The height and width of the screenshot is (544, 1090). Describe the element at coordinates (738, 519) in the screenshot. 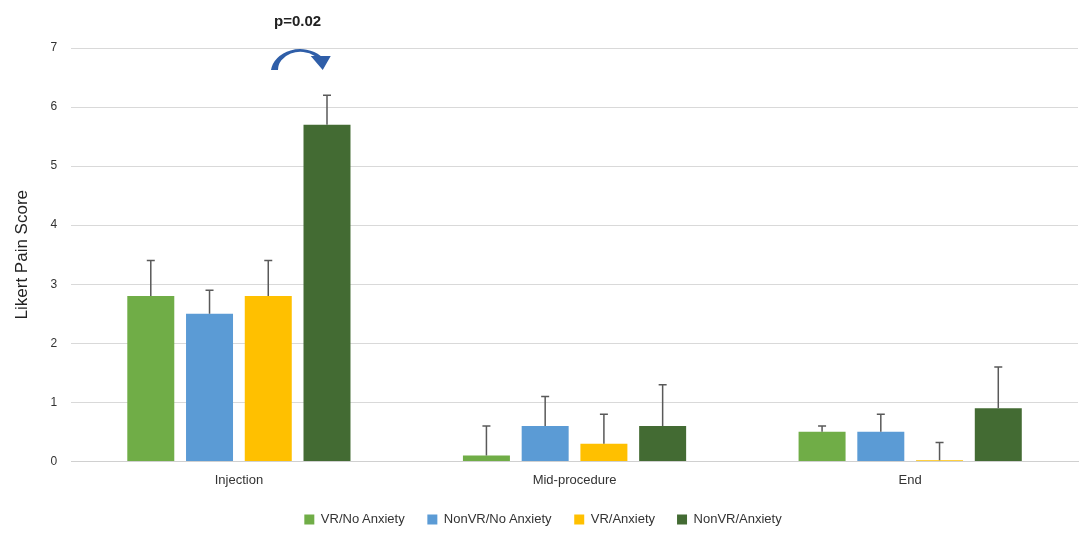

I see `legend-label: NonVR/Anxiety` at that location.